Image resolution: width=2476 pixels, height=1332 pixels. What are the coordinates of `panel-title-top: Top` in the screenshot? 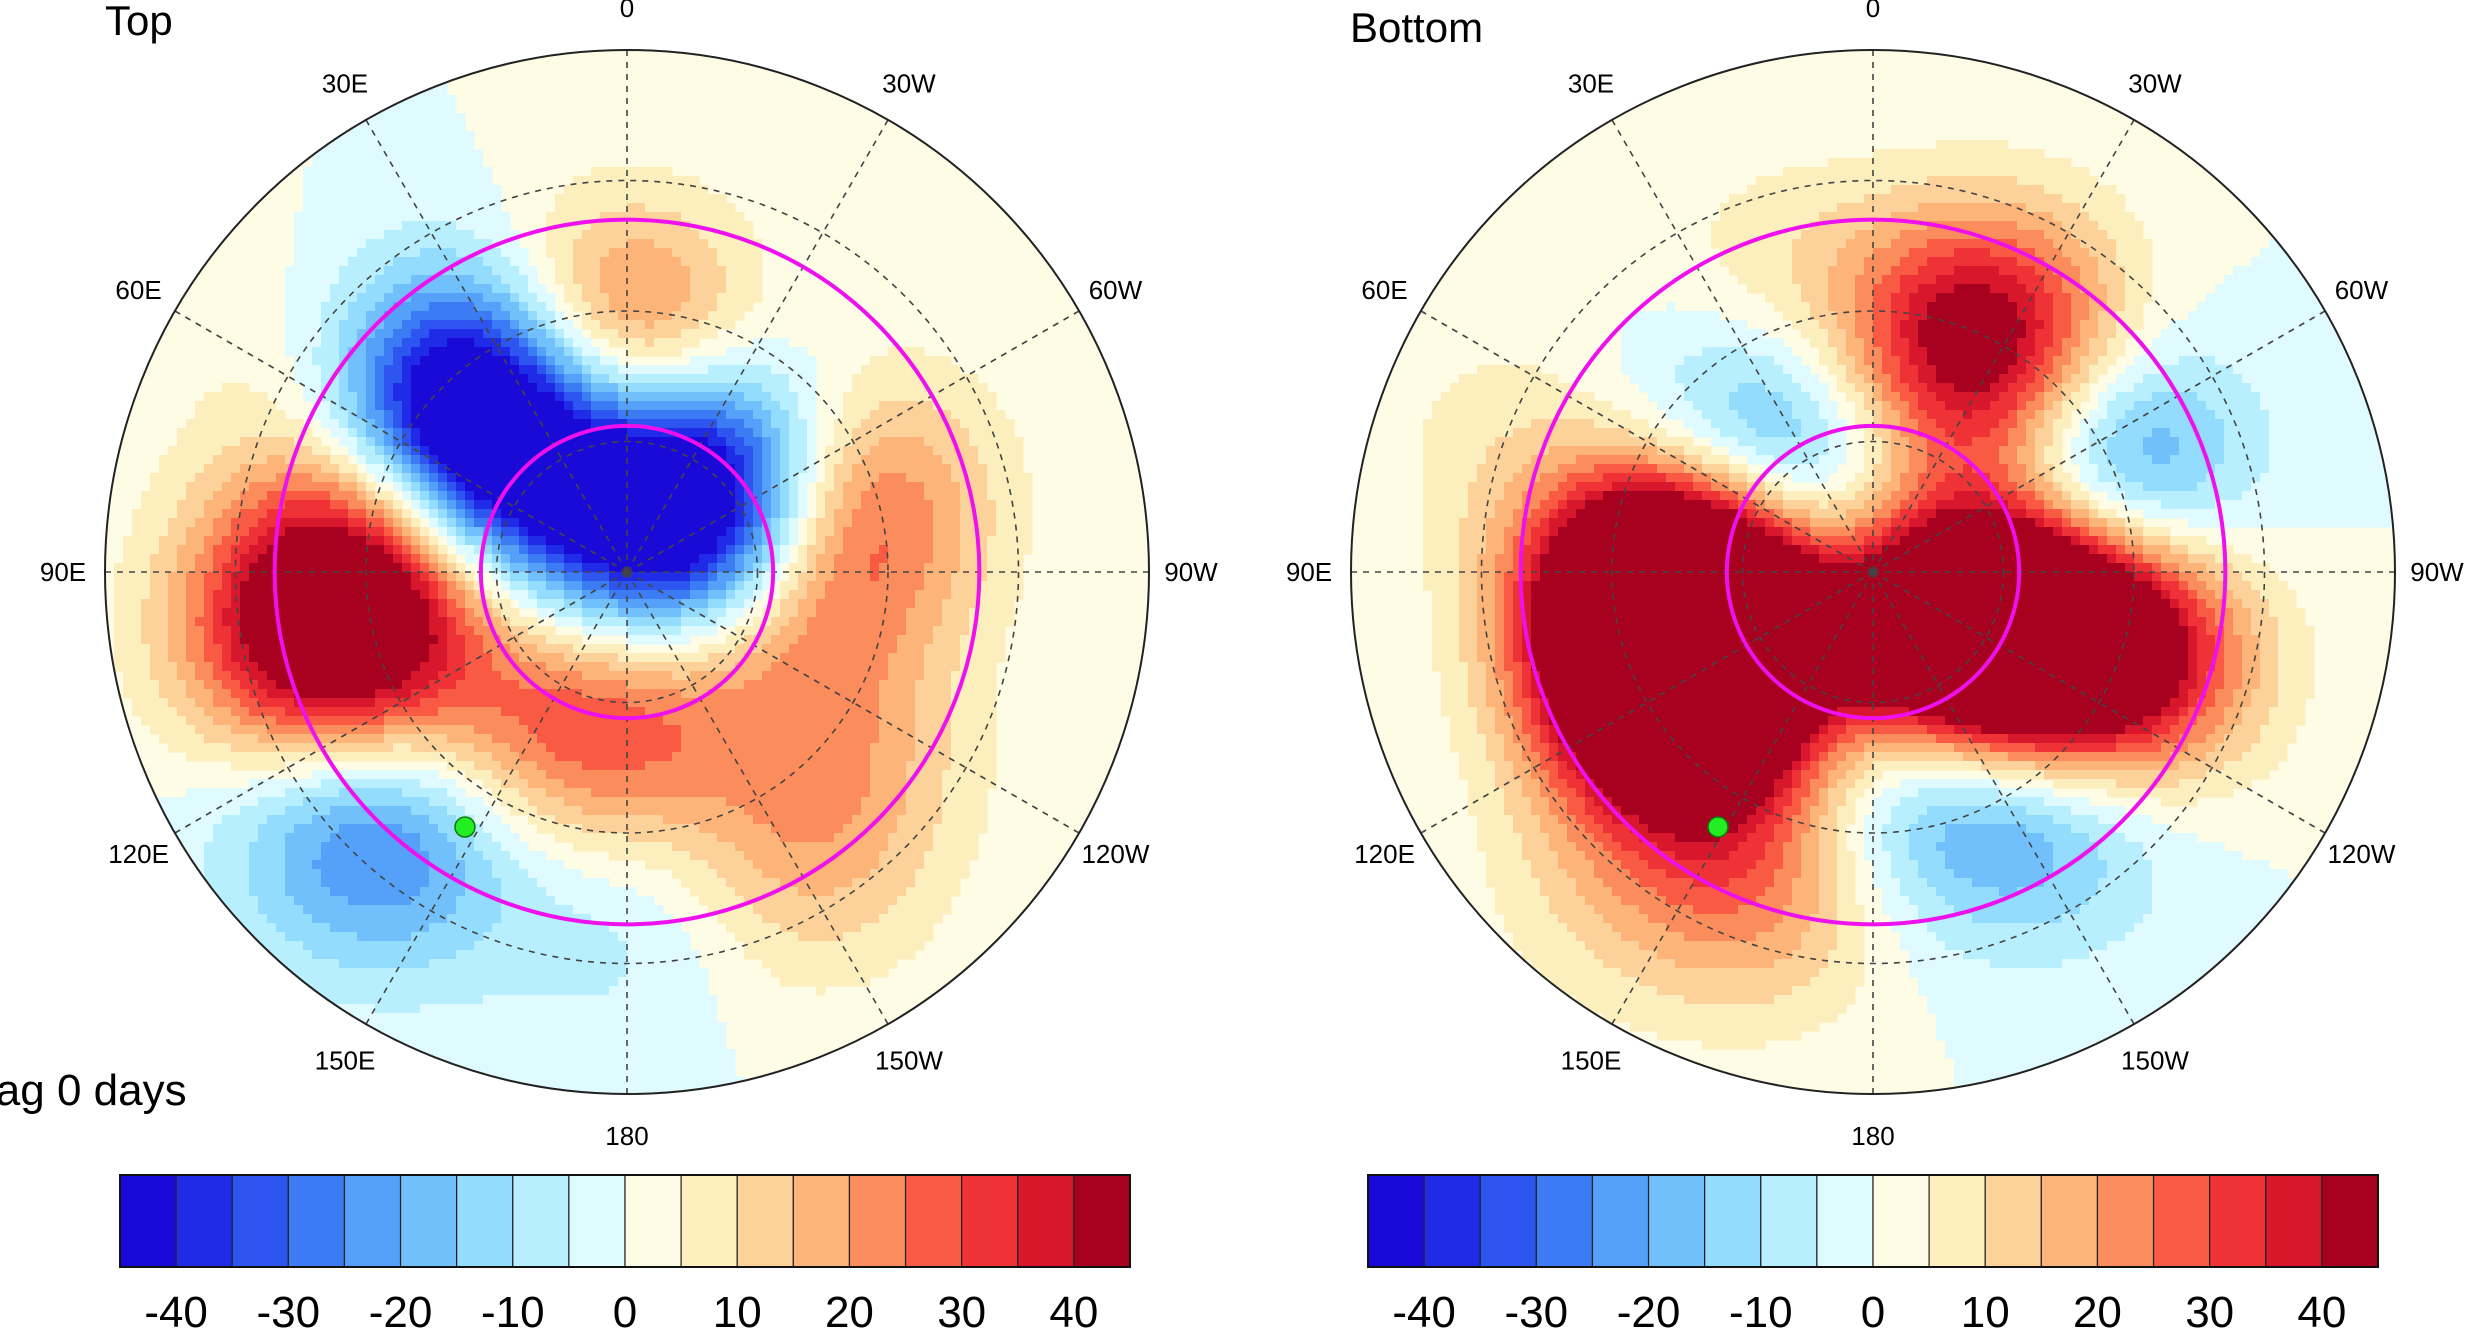 It's located at (139, 22).